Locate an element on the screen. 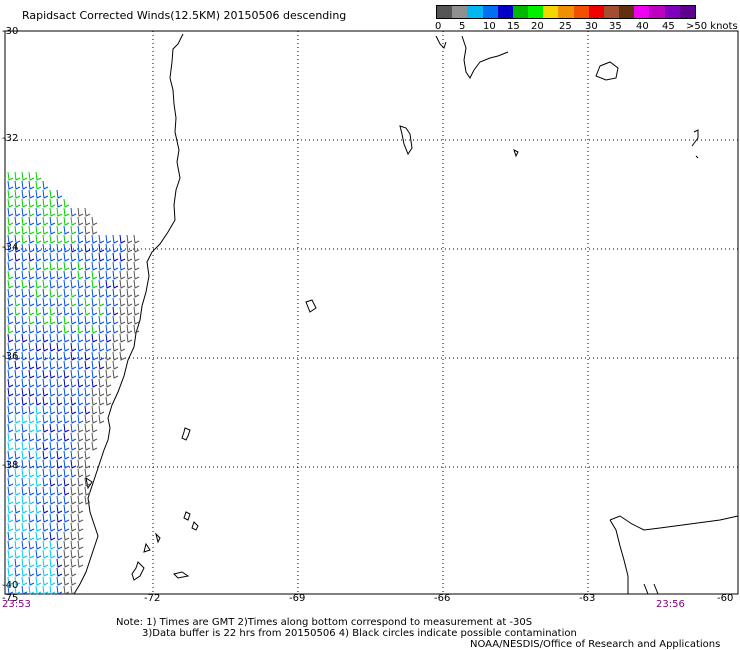 The image size is (740, 650). legend-label-40: 40 is located at coordinates (642, 26).